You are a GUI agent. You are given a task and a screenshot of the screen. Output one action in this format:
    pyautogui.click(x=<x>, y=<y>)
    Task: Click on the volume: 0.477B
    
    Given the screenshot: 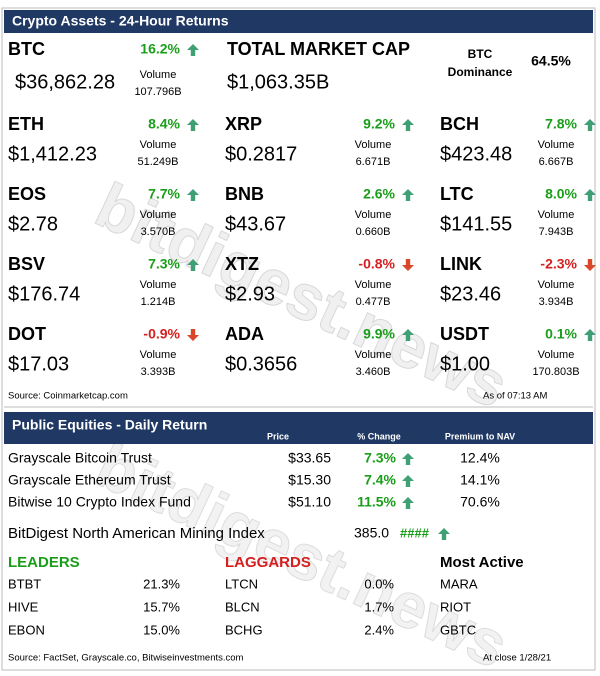 What is the action you would take?
    pyautogui.click(x=373, y=302)
    